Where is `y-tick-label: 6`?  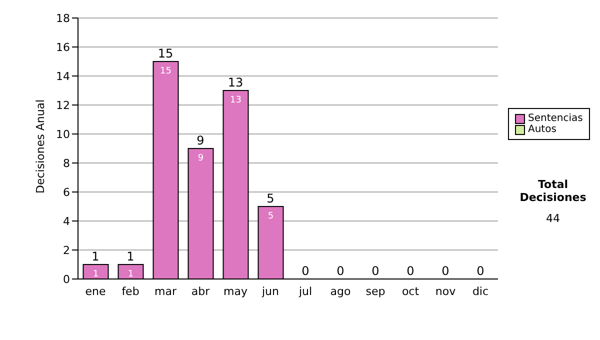 y-tick-label: 6 is located at coordinates (66, 192).